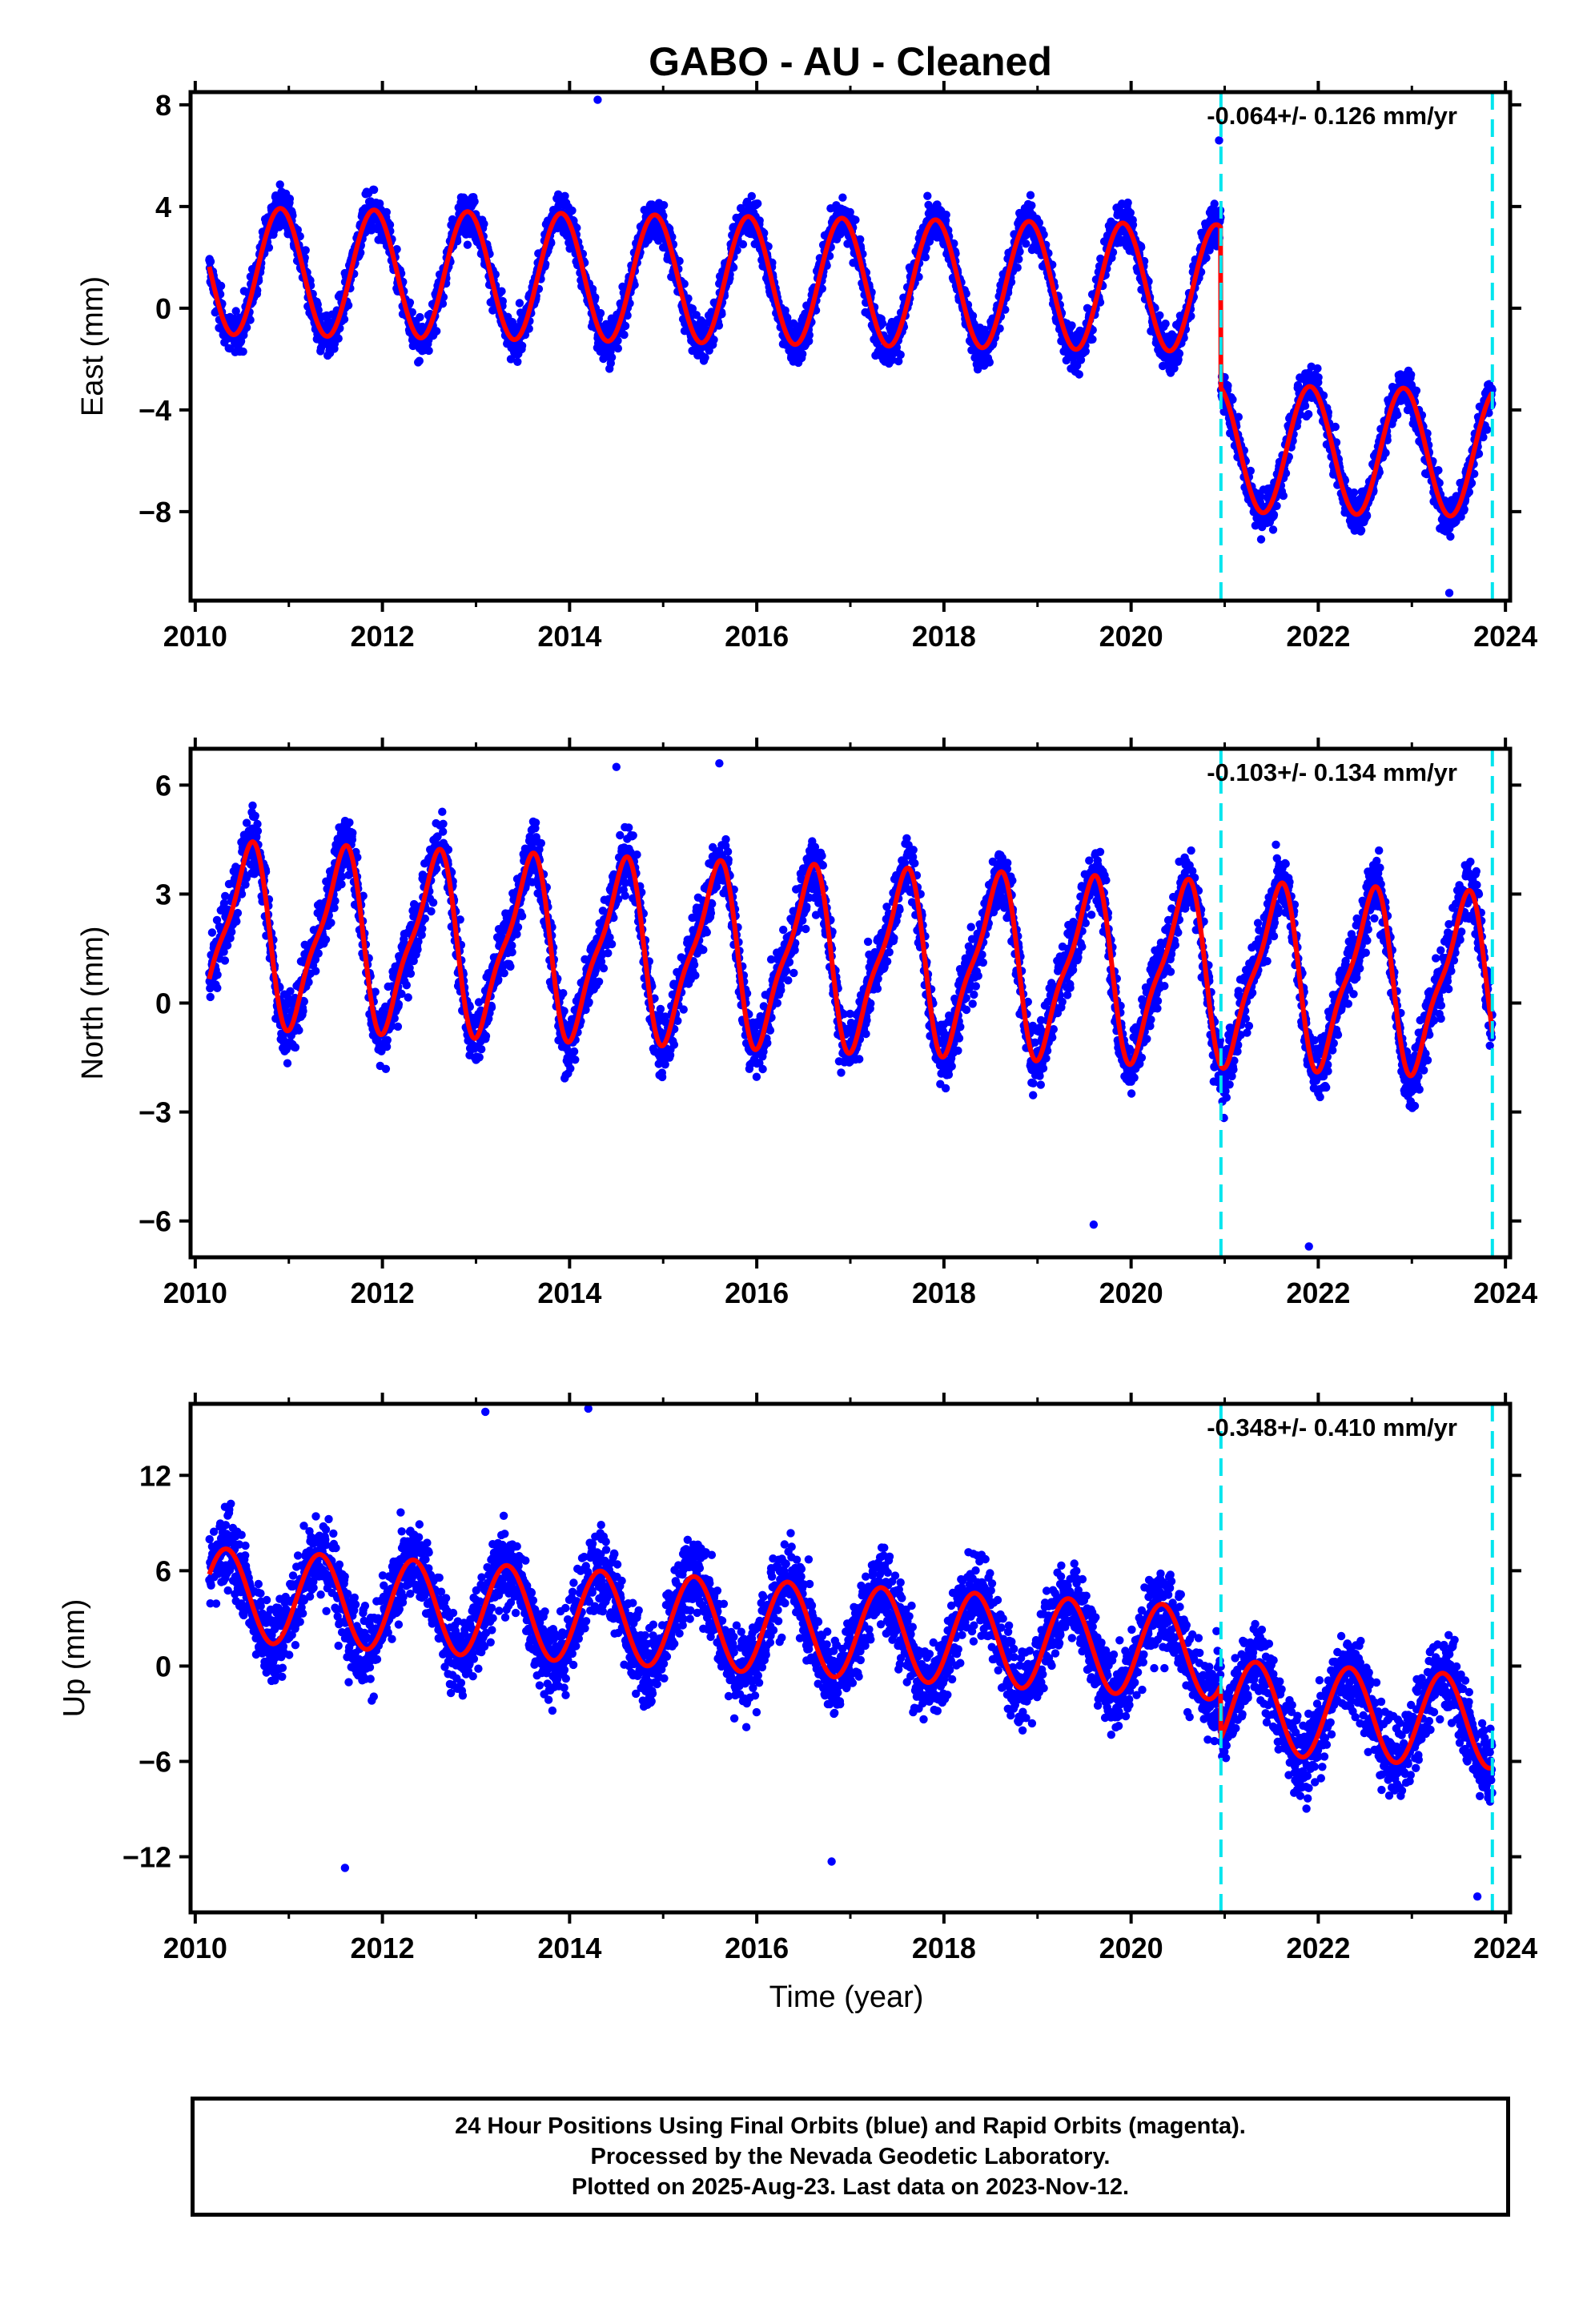  Describe the element at coordinates (163, 308) in the screenshot. I see `y-tick-label: 0` at that location.